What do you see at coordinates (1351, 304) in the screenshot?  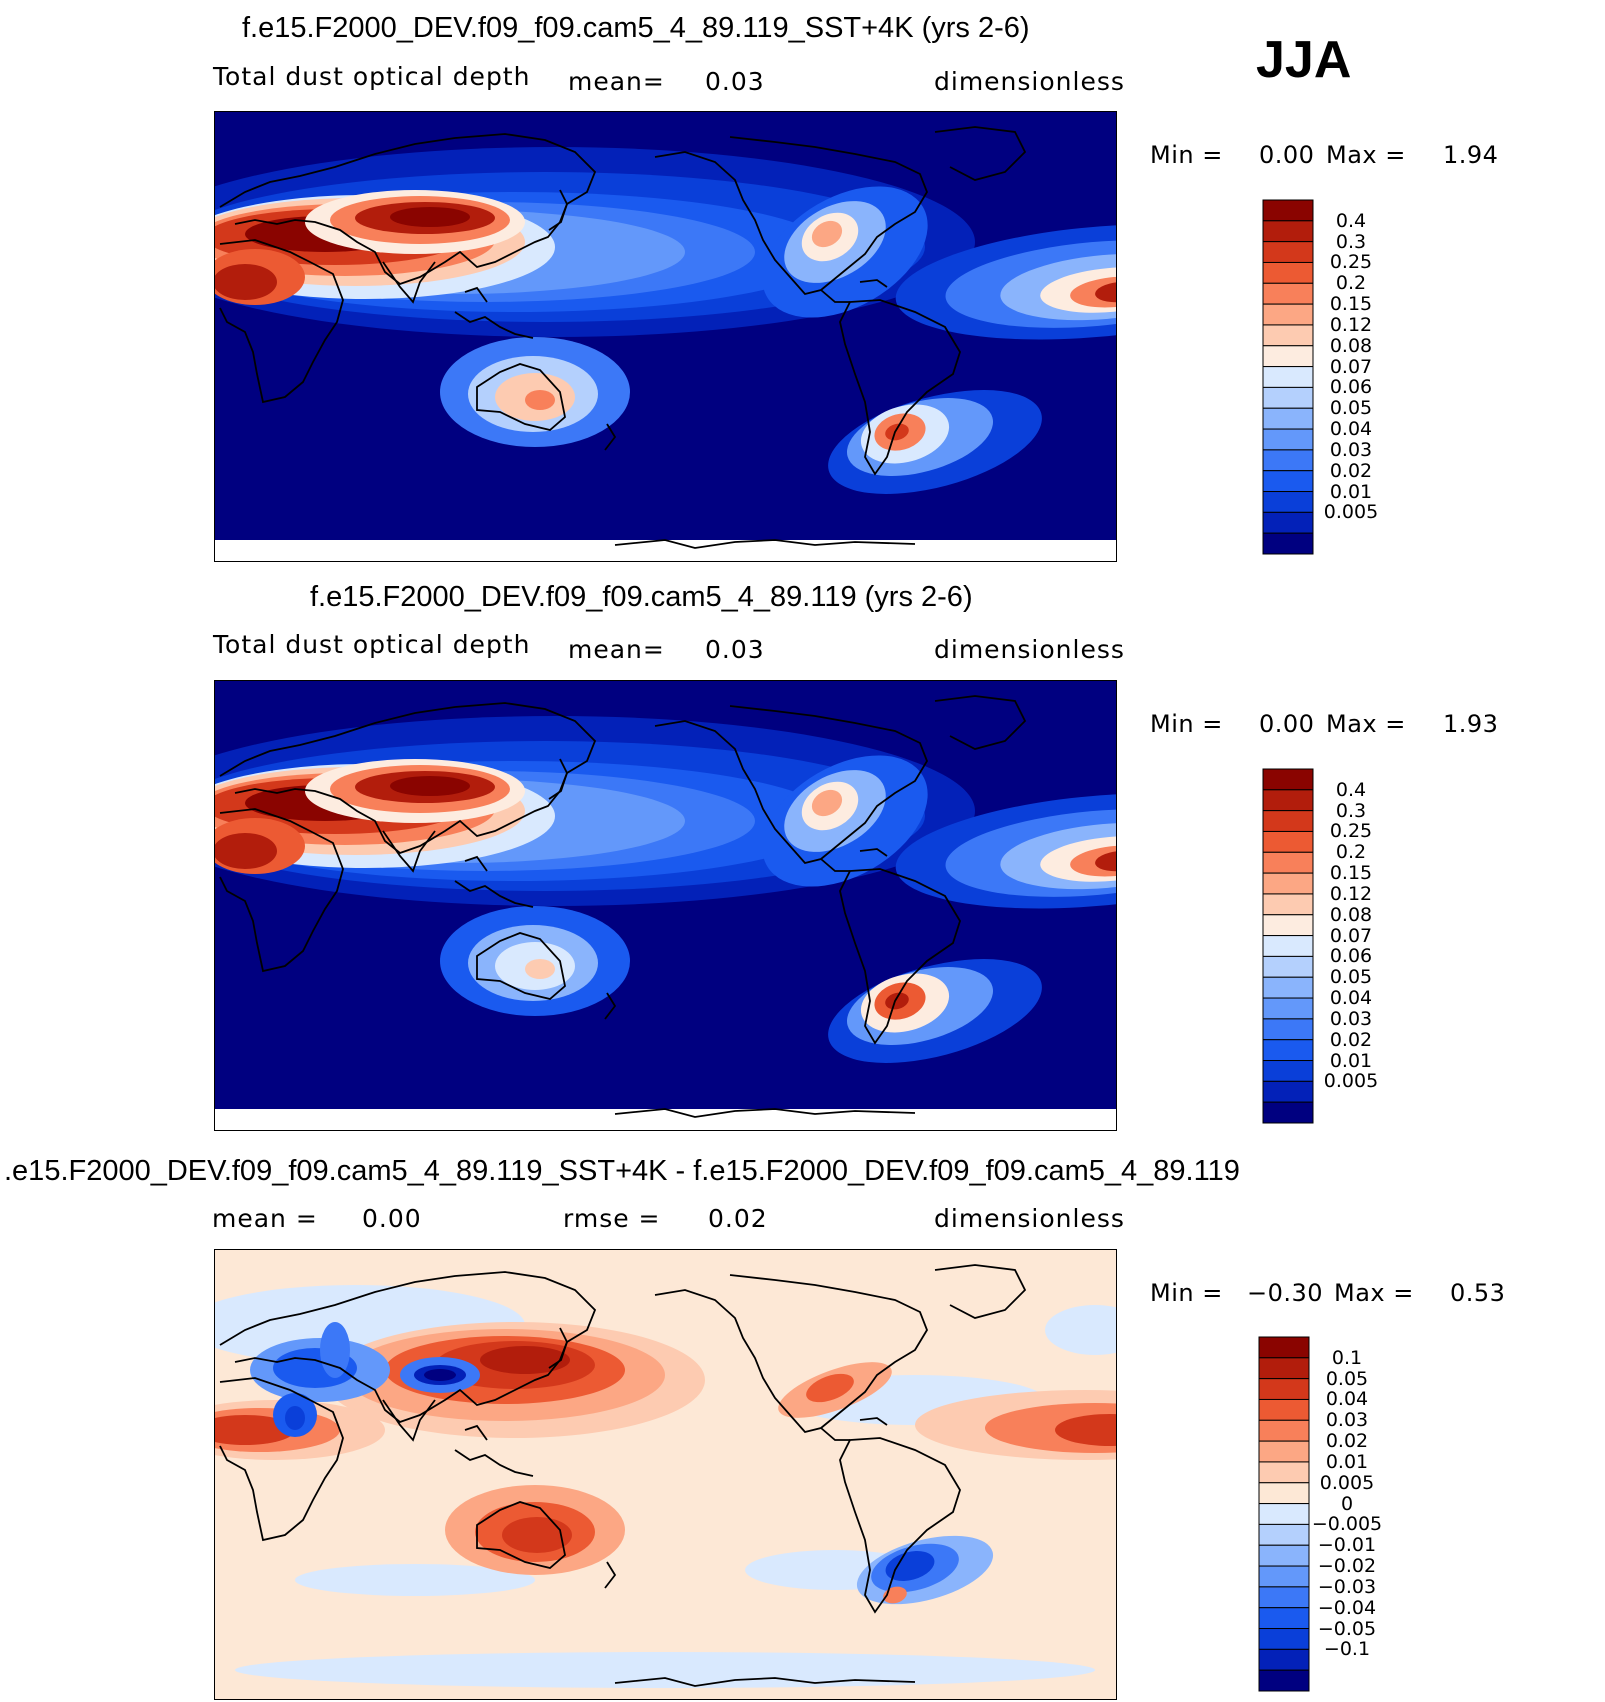 I see `colorbar-tick-label: 0.15` at bounding box center [1351, 304].